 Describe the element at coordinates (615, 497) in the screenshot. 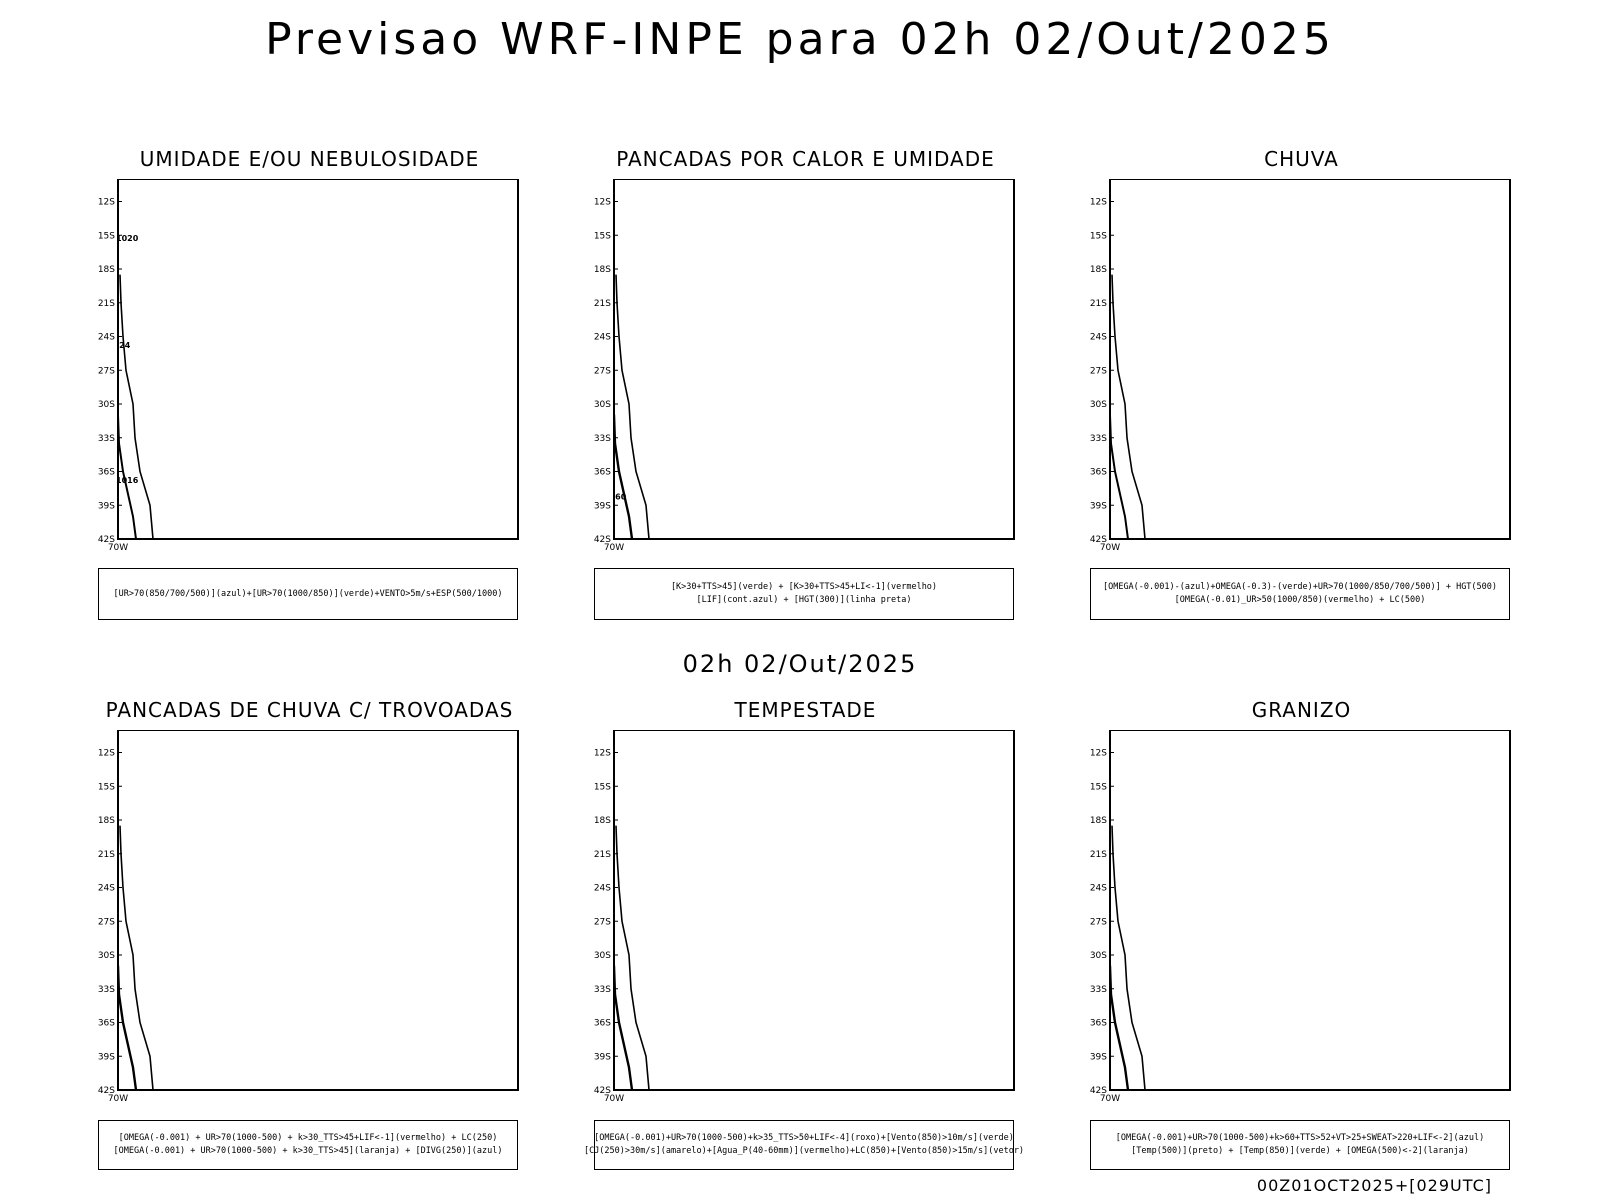

I see `contour-label: 9360` at that location.